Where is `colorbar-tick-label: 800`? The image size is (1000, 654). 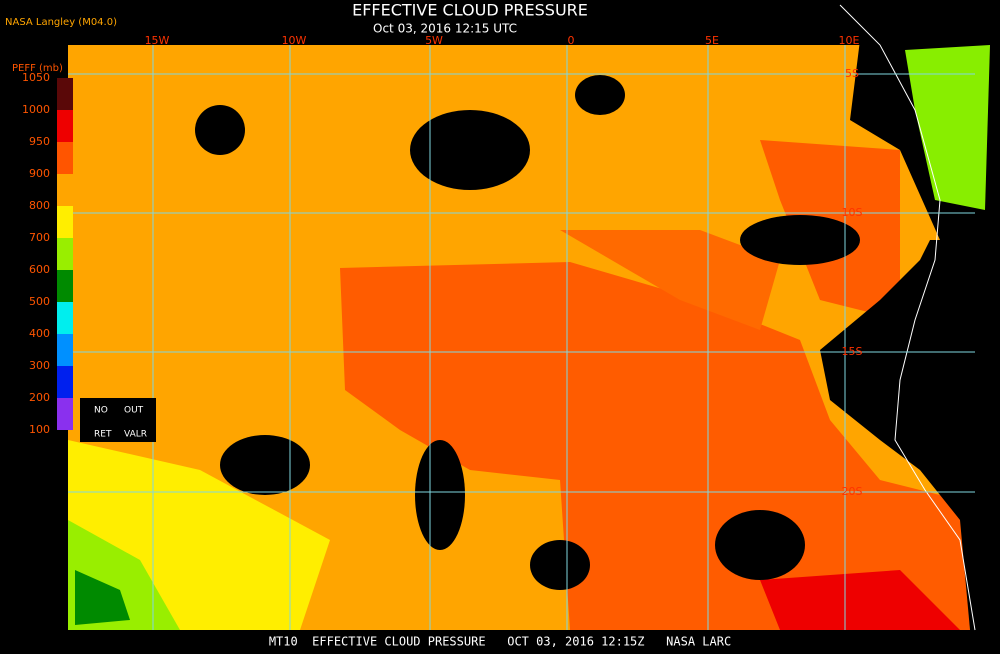
colorbar-tick-label: 800 is located at coordinates (39, 205).